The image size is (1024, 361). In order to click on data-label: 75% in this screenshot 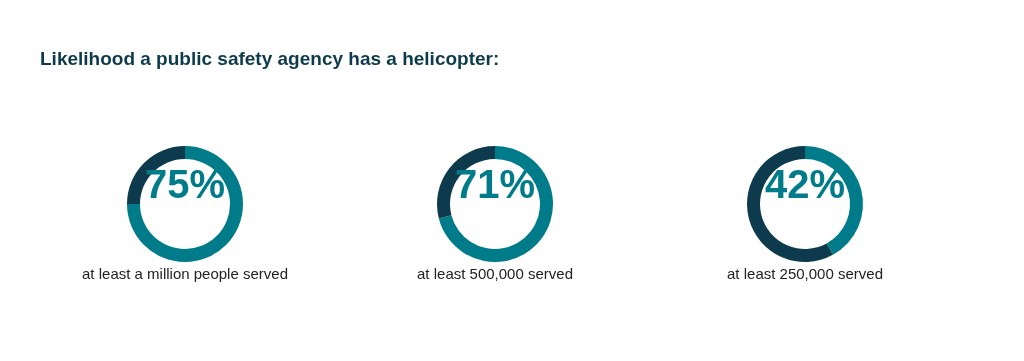, I will do `click(185, 184)`.